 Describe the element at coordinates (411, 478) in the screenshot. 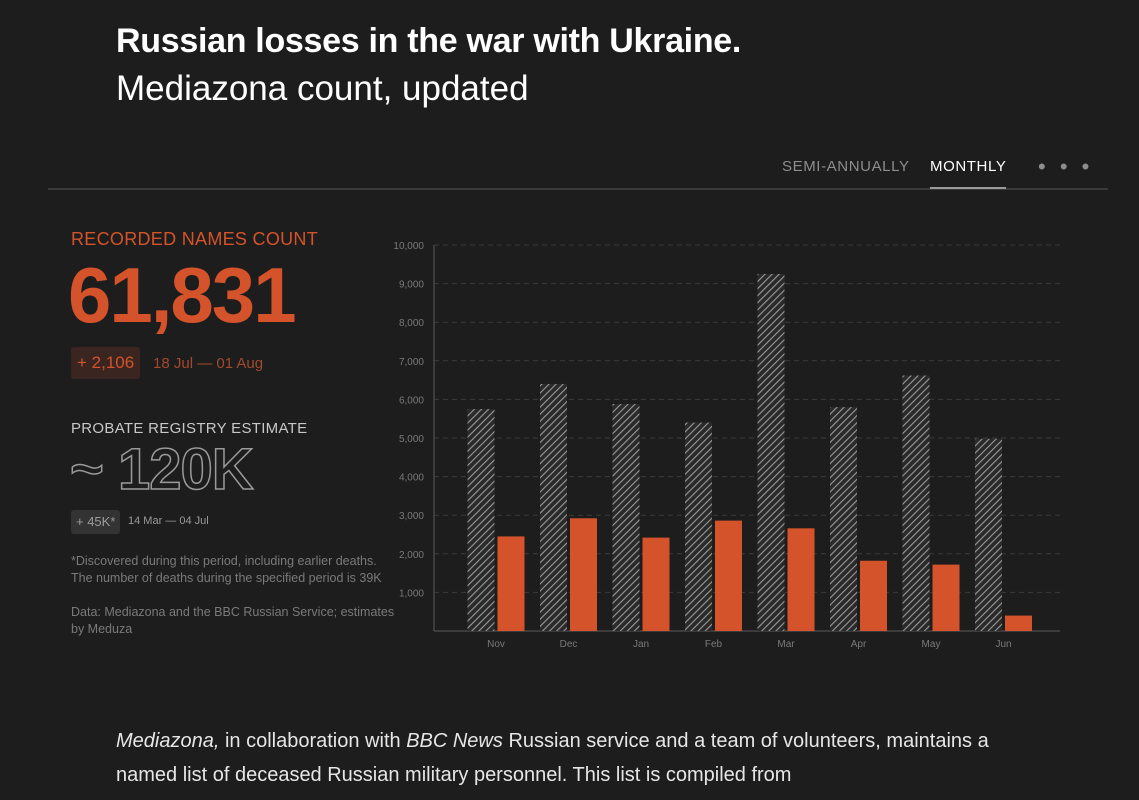

I see `y-tick-label: 4,000` at that location.